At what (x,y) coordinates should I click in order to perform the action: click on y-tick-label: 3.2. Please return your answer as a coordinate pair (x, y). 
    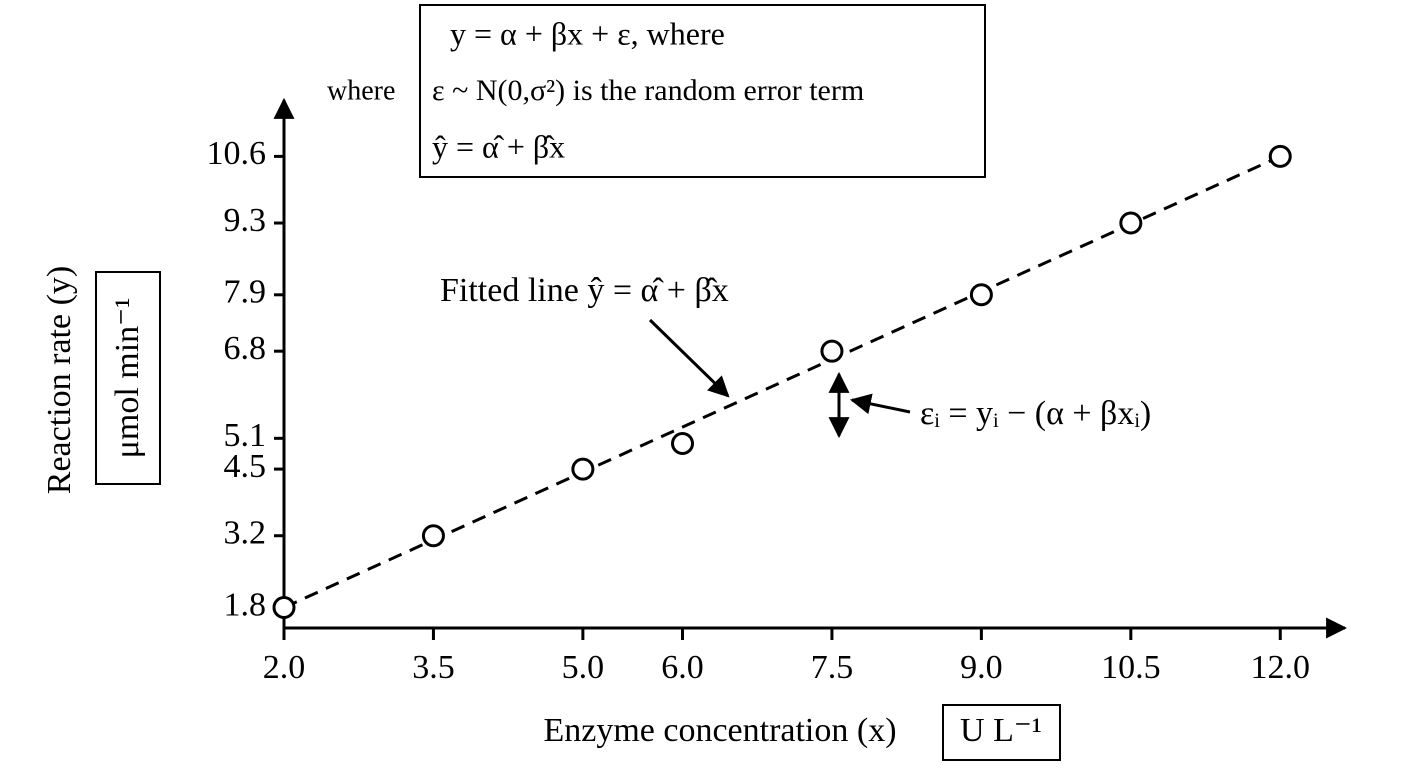
    Looking at the image, I should click on (245, 533).